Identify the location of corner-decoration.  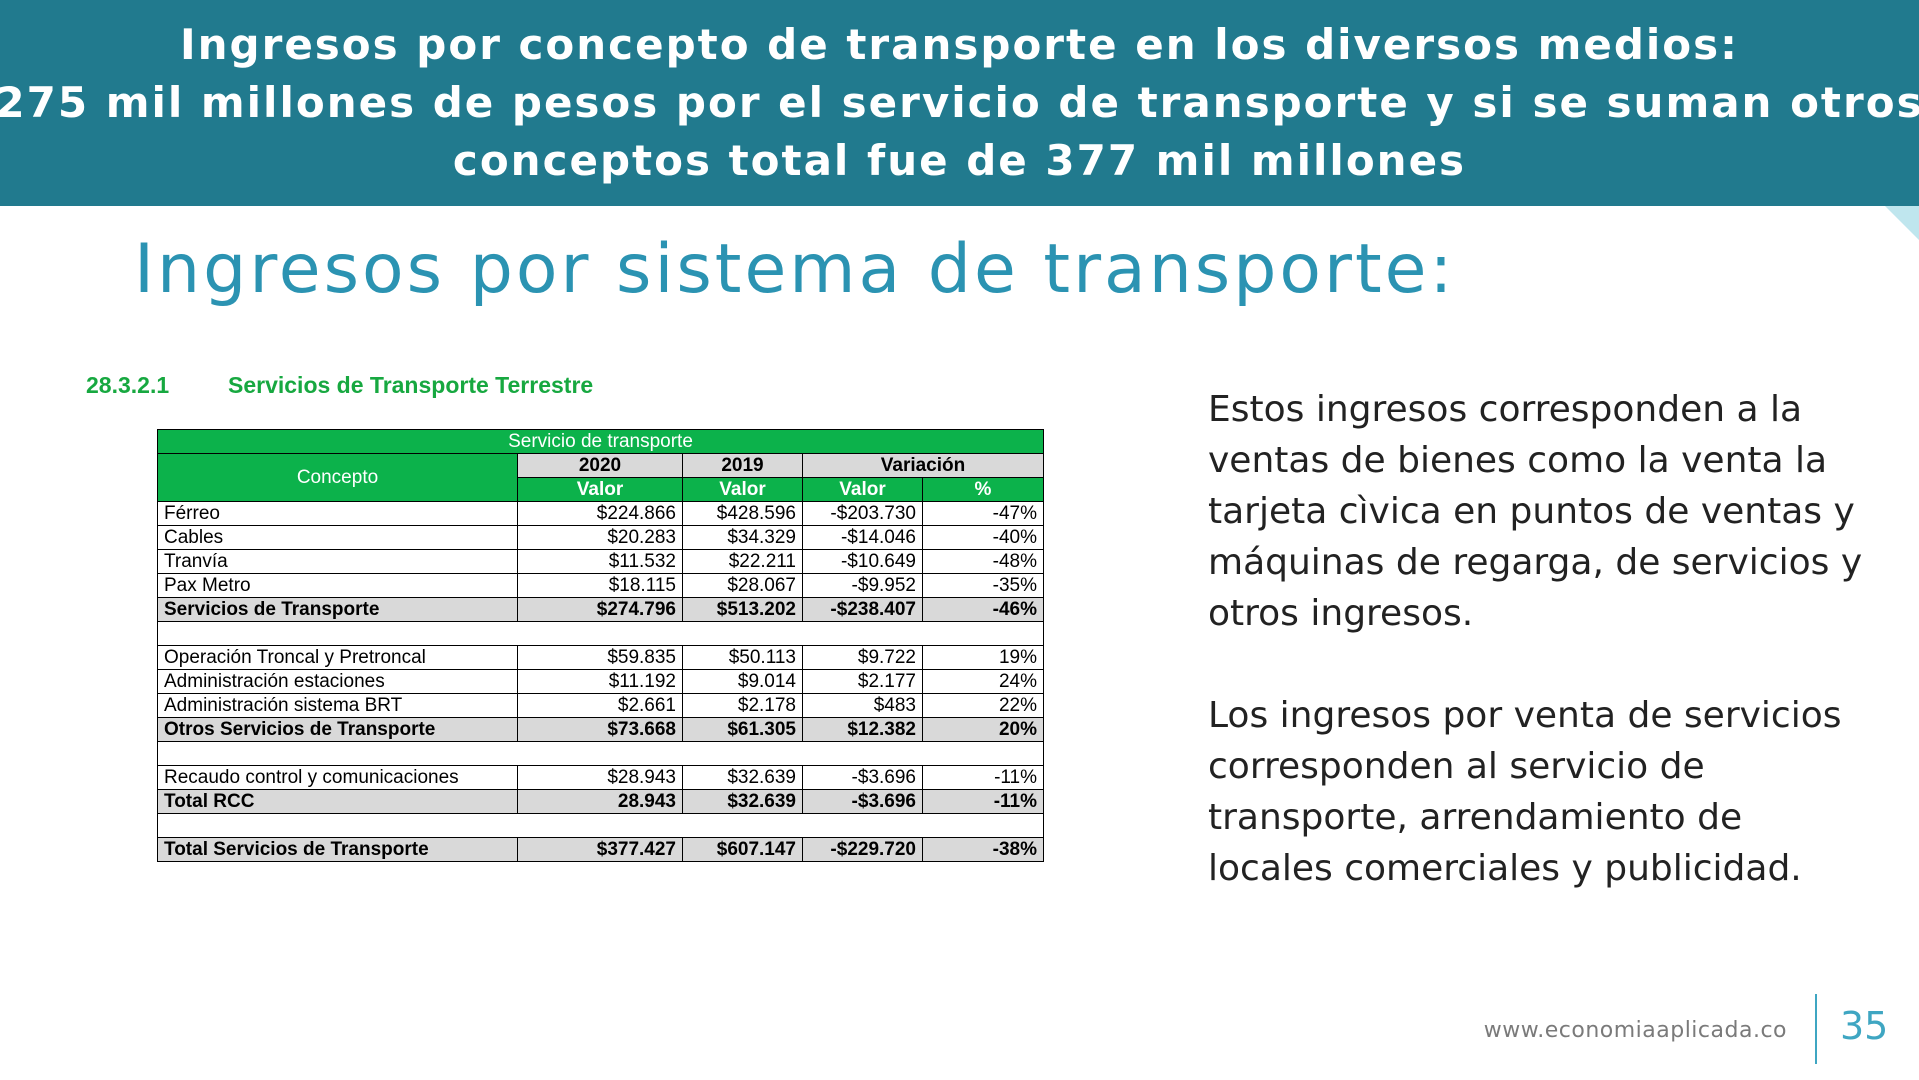
(1902, 223).